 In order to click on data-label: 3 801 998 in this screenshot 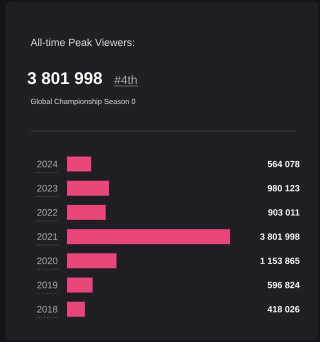, I will do `click(280, 236)`.